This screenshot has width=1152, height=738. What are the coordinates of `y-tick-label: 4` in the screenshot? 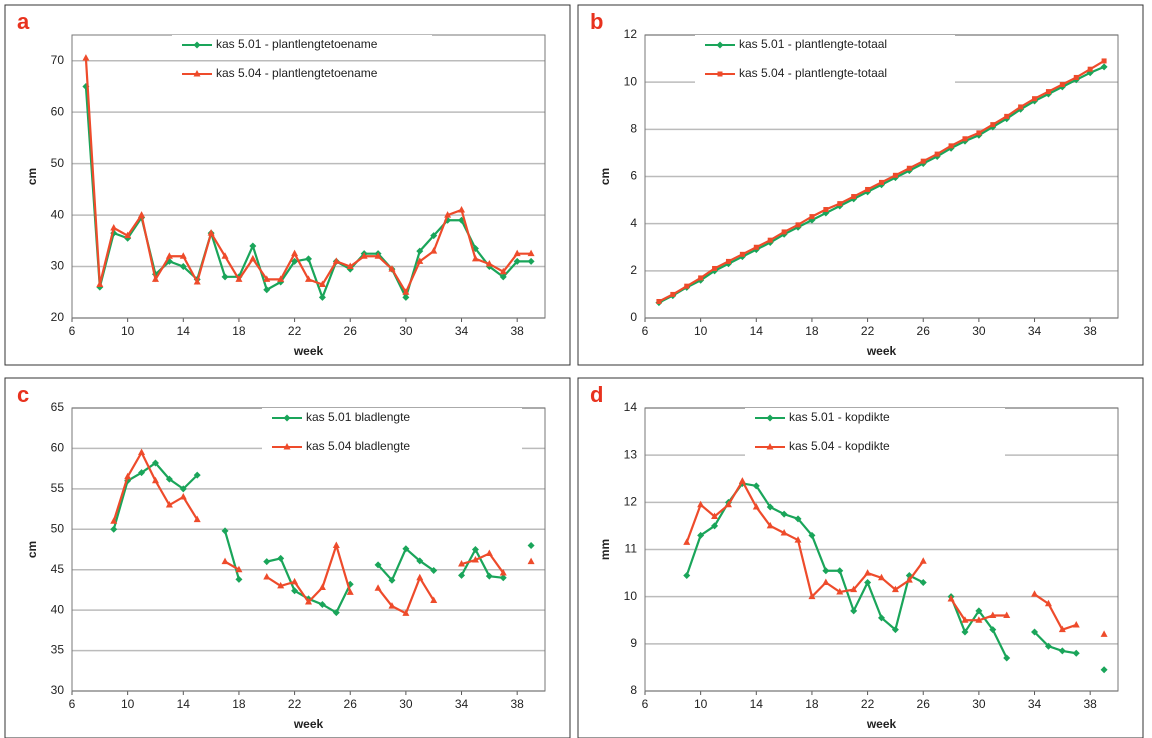 It's located at (633, 223).